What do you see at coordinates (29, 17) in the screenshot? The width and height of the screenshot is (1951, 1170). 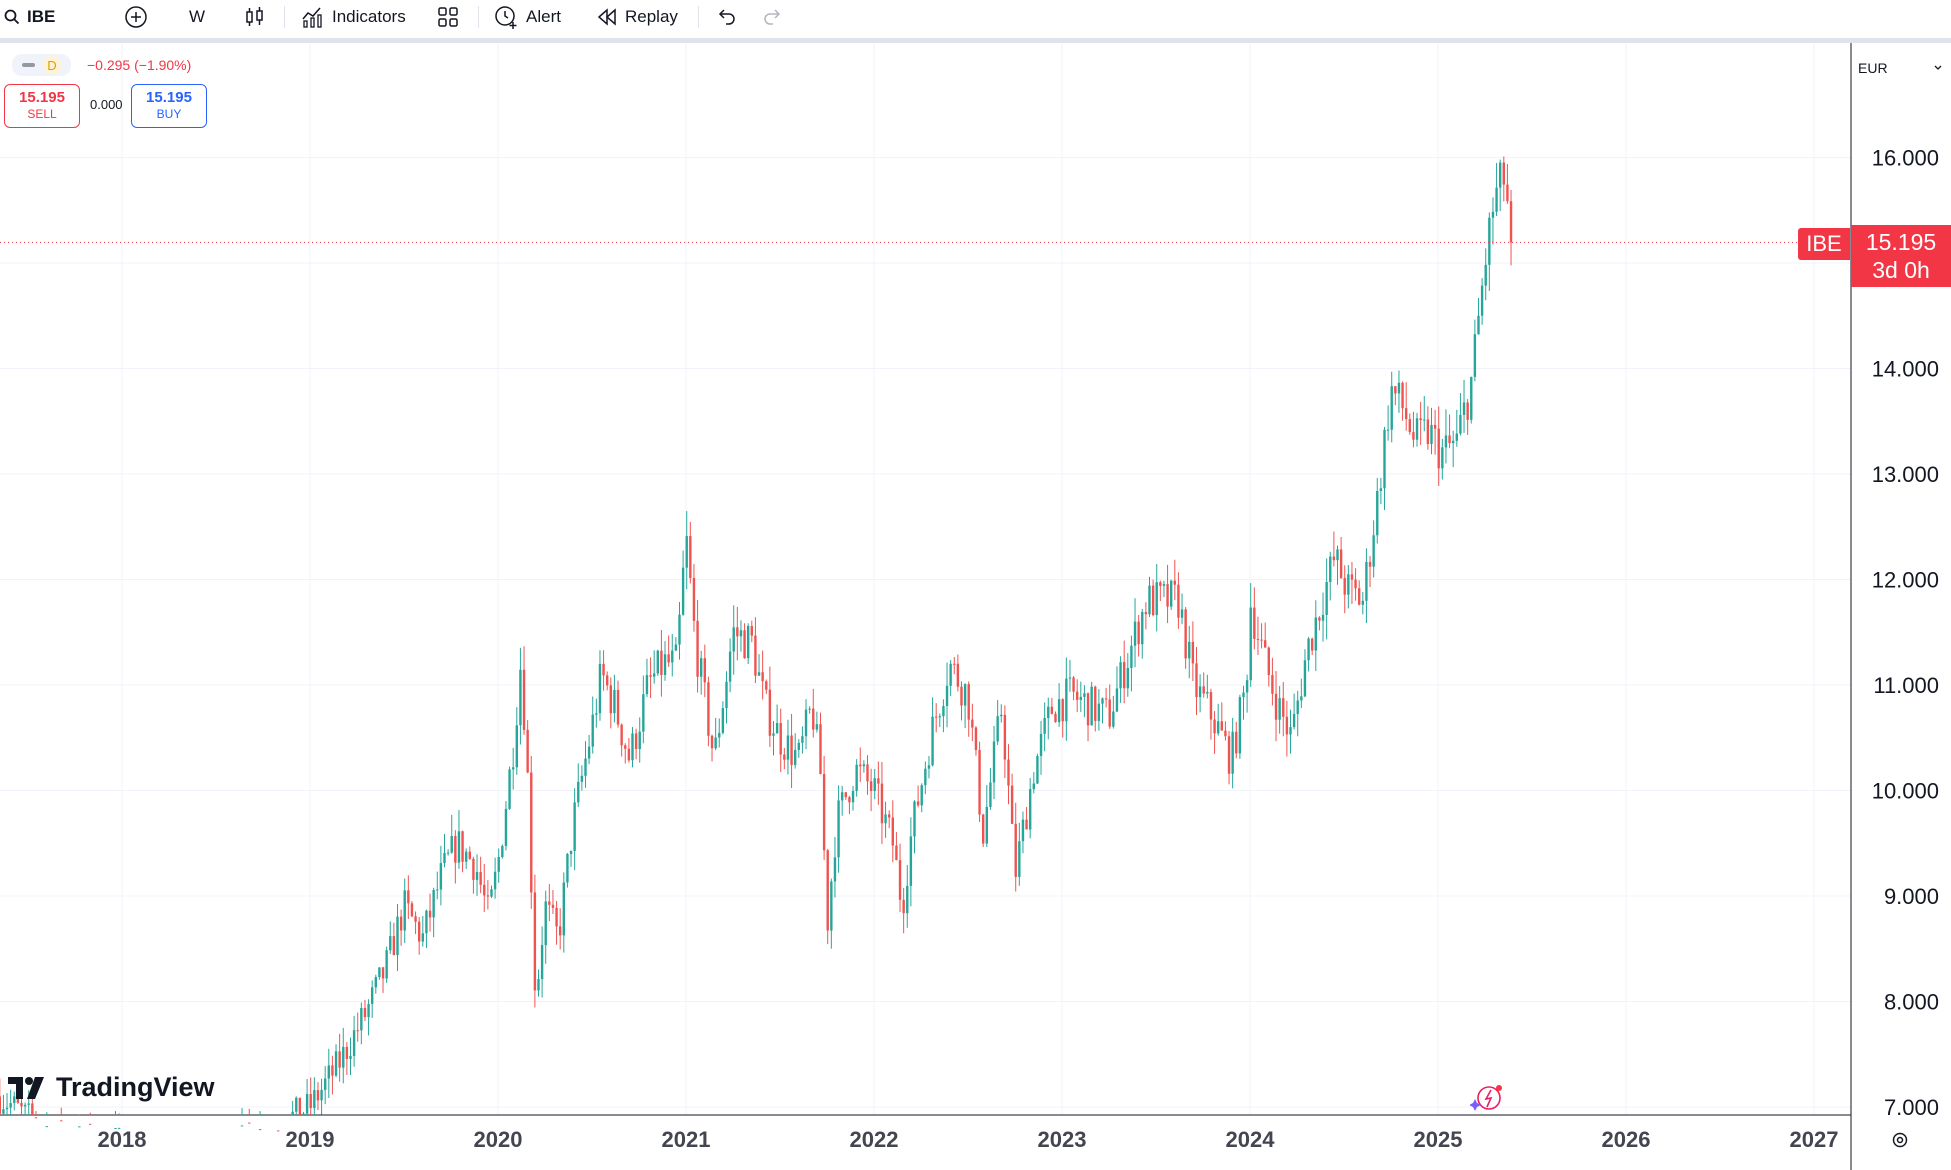 I see `symbol-search: IBE` at bounding box center [29, 17].